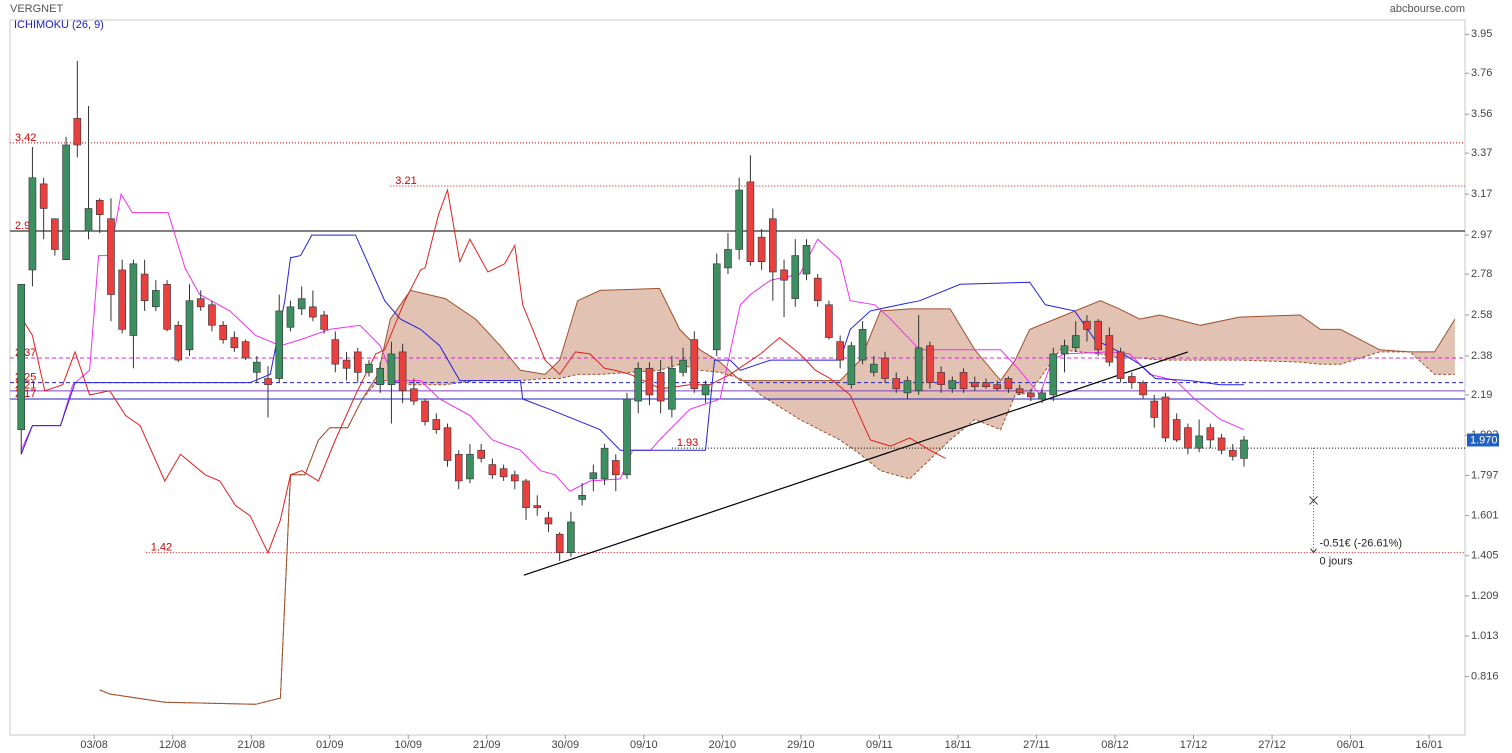 This screenshot has width=1512, height=753. I want to click on y-tick-label: 1.601, so click(1485, 515).